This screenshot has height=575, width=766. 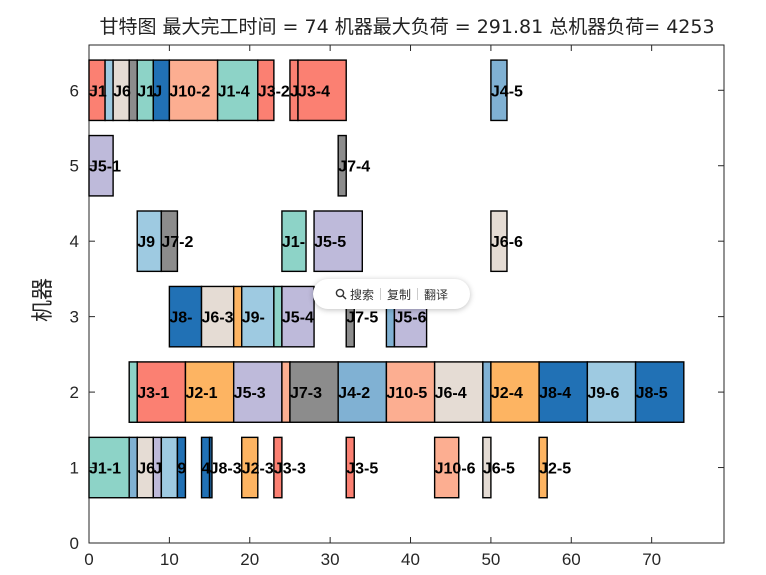 What do you see at coordinates (74, 166) in the screenshot?
I see `y-tick-label: 5` at bounding box center [74, 166].